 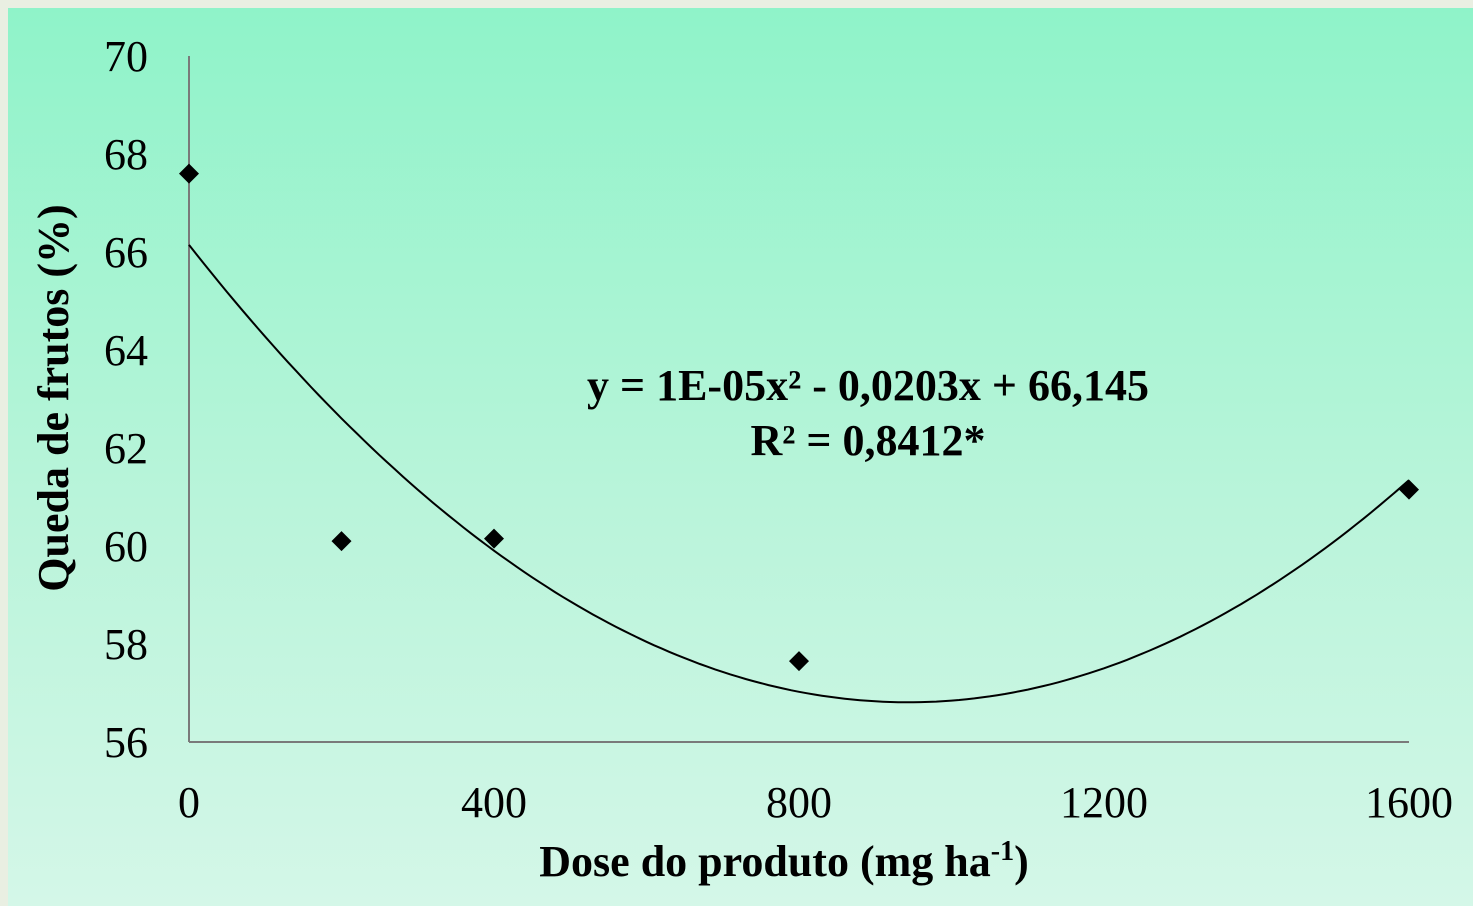 What do you see at coordinates (126, 350) in the screenshot?
I see `y-tick-label: 64` at bounding box center [126, 350].